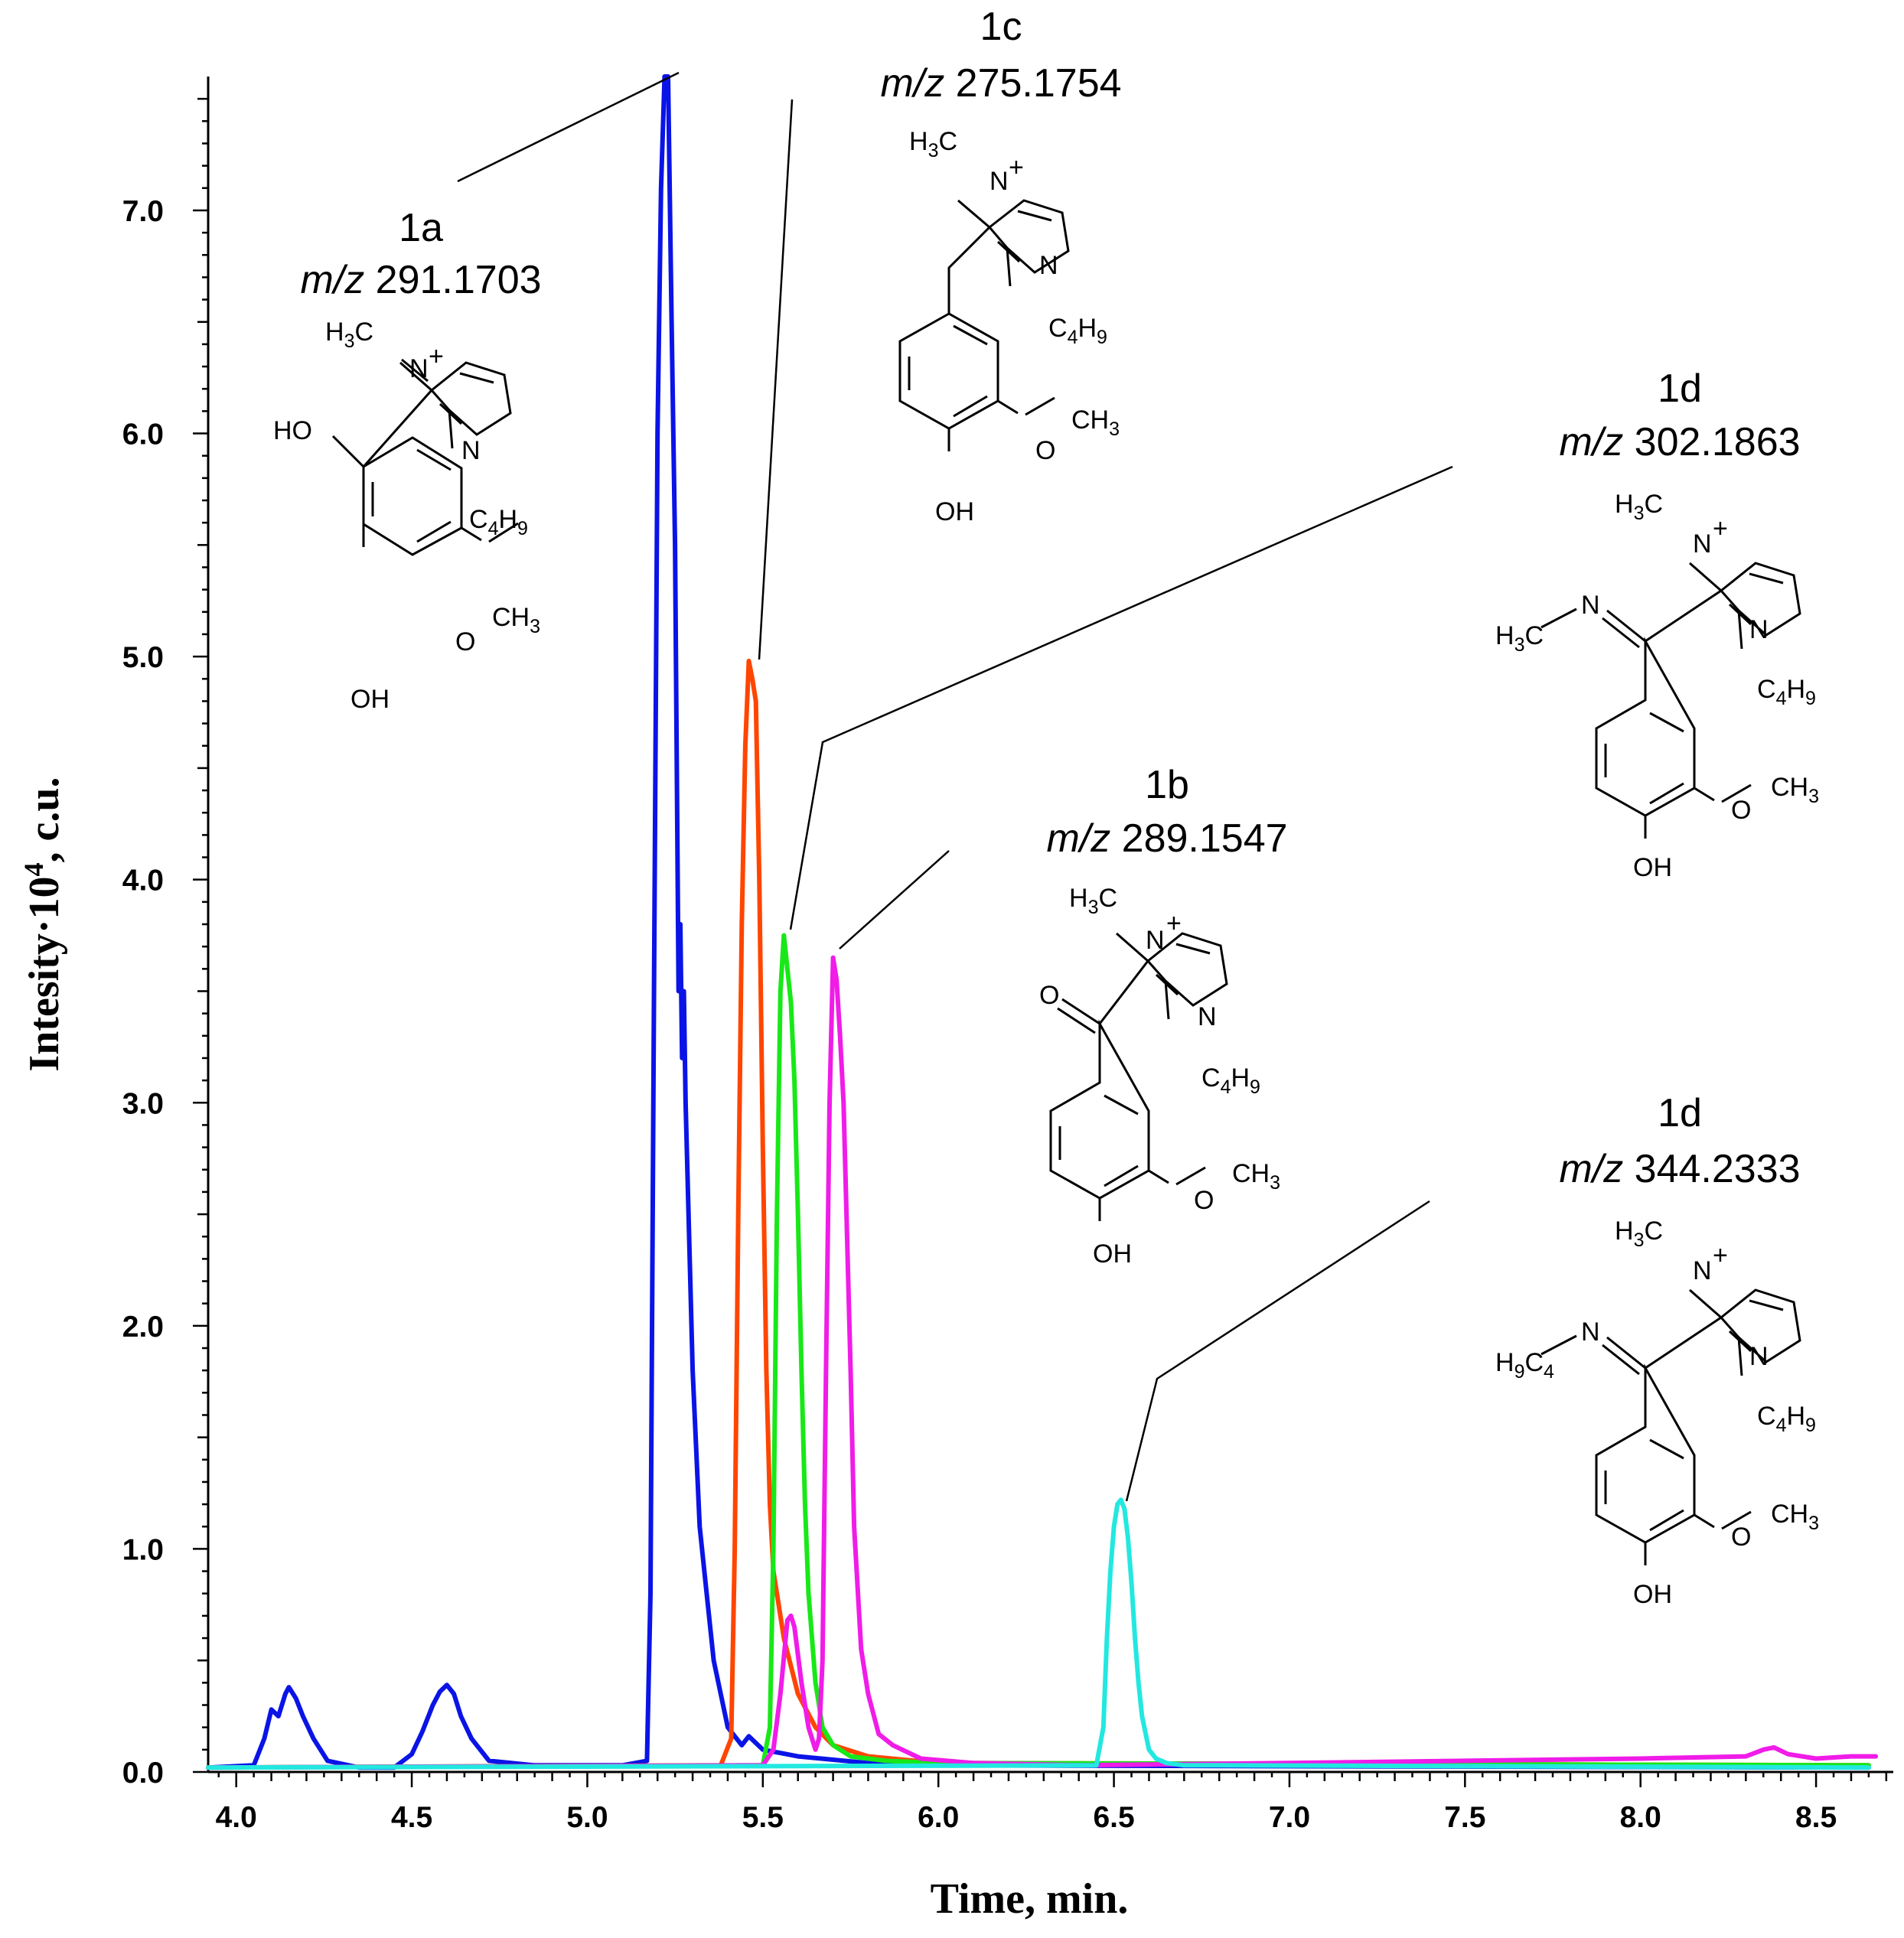 The image size is (1904, 1938). Describe the element at coordinates (1000, 84) in the screenshot. I see `mz-label: m/z 275.1754` at that location.